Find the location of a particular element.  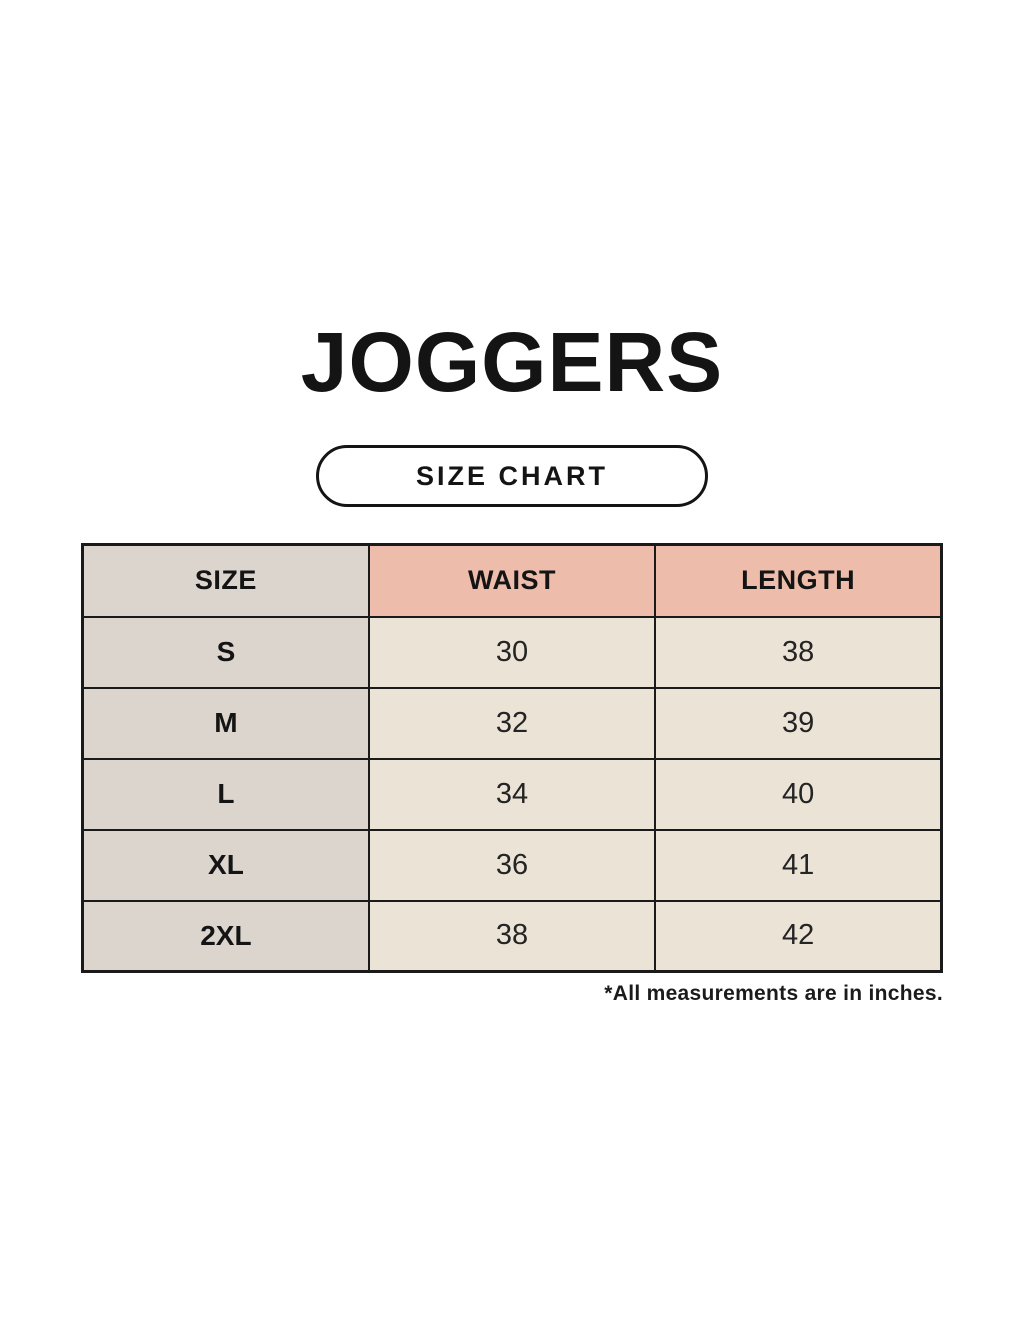

table-row: XL 36 41 is located at coordinates (512, 865).